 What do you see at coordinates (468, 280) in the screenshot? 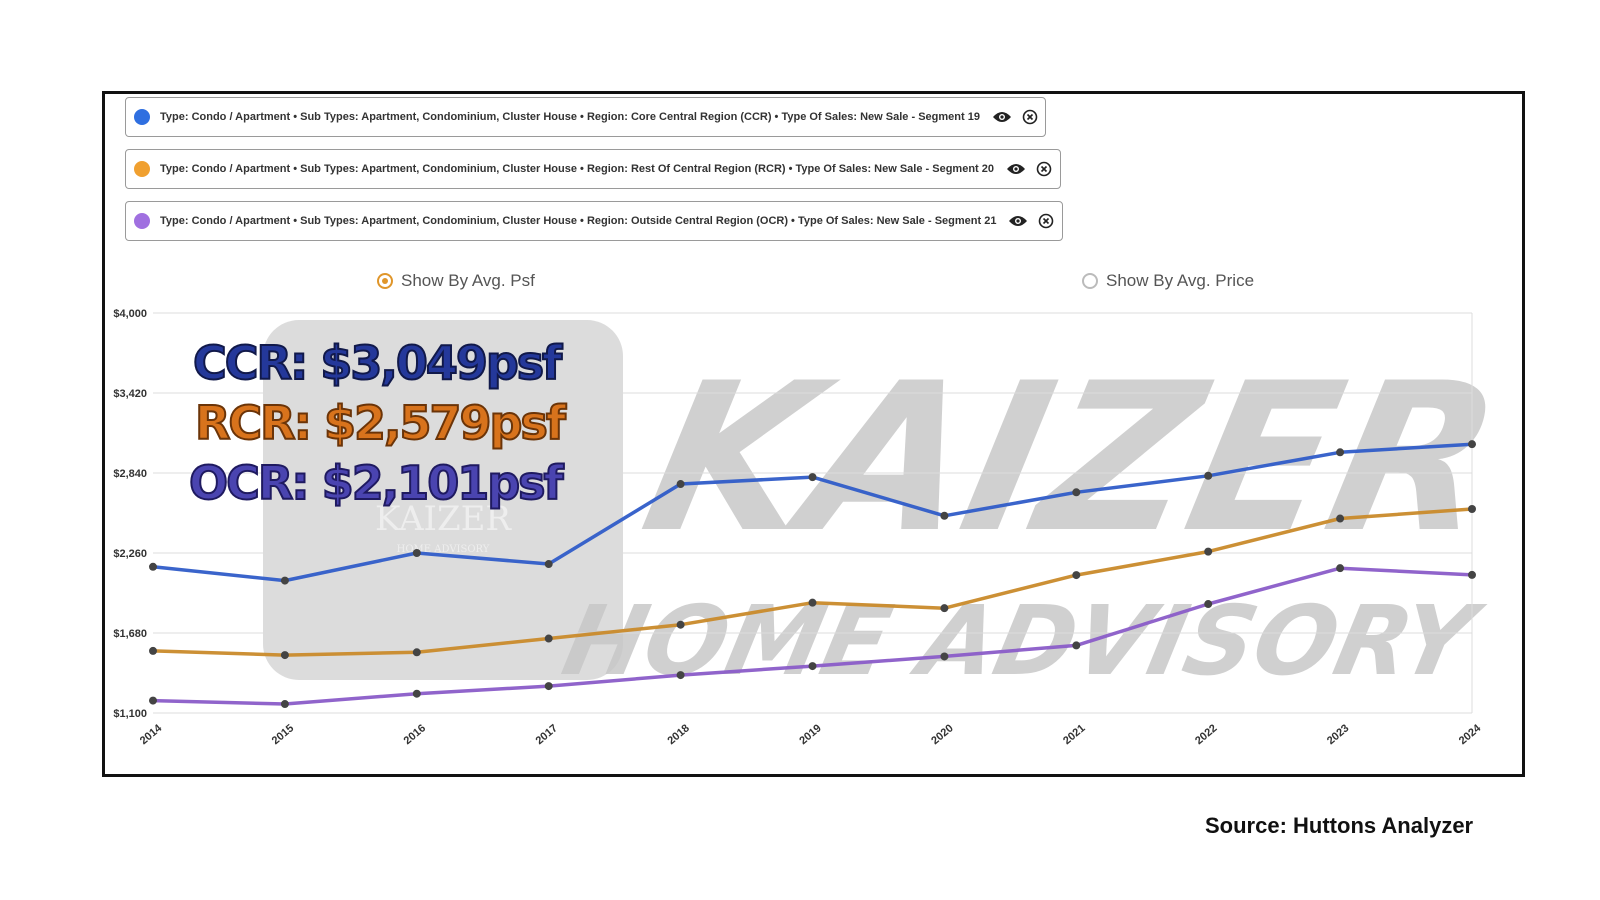
I see `radio-label: Show By Avg. Psf` at bounding box center [468, 280].